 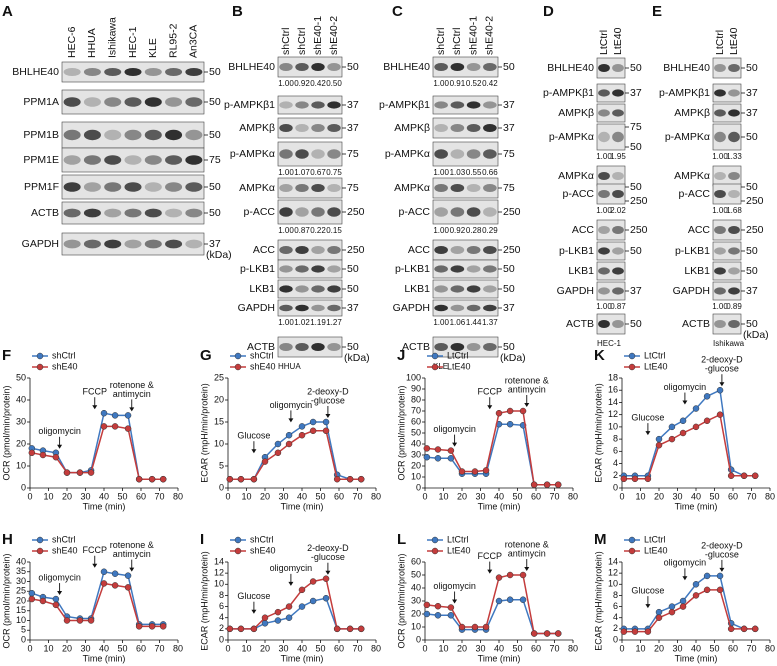 I want to click on annotation: Glucose, so click(x=253, y=436).